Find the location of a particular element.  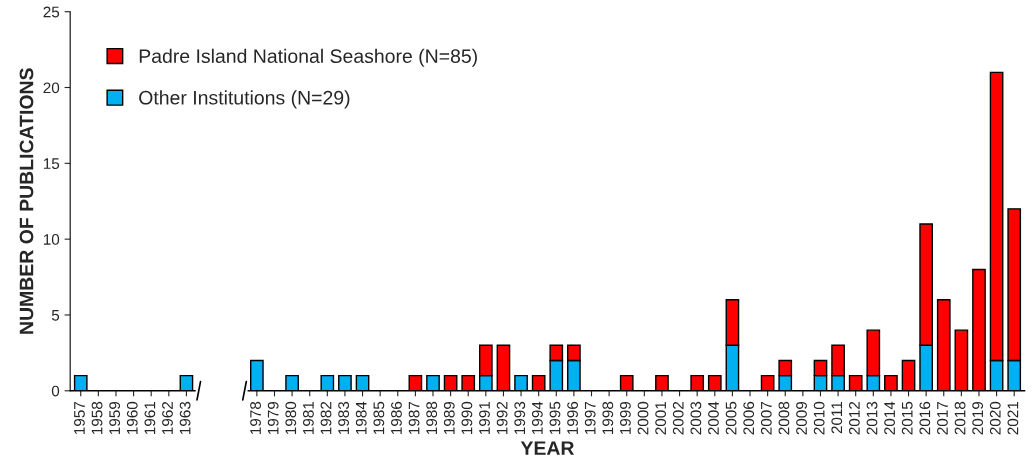

y-tick-label: 10 is located at coordinates (51, 239).